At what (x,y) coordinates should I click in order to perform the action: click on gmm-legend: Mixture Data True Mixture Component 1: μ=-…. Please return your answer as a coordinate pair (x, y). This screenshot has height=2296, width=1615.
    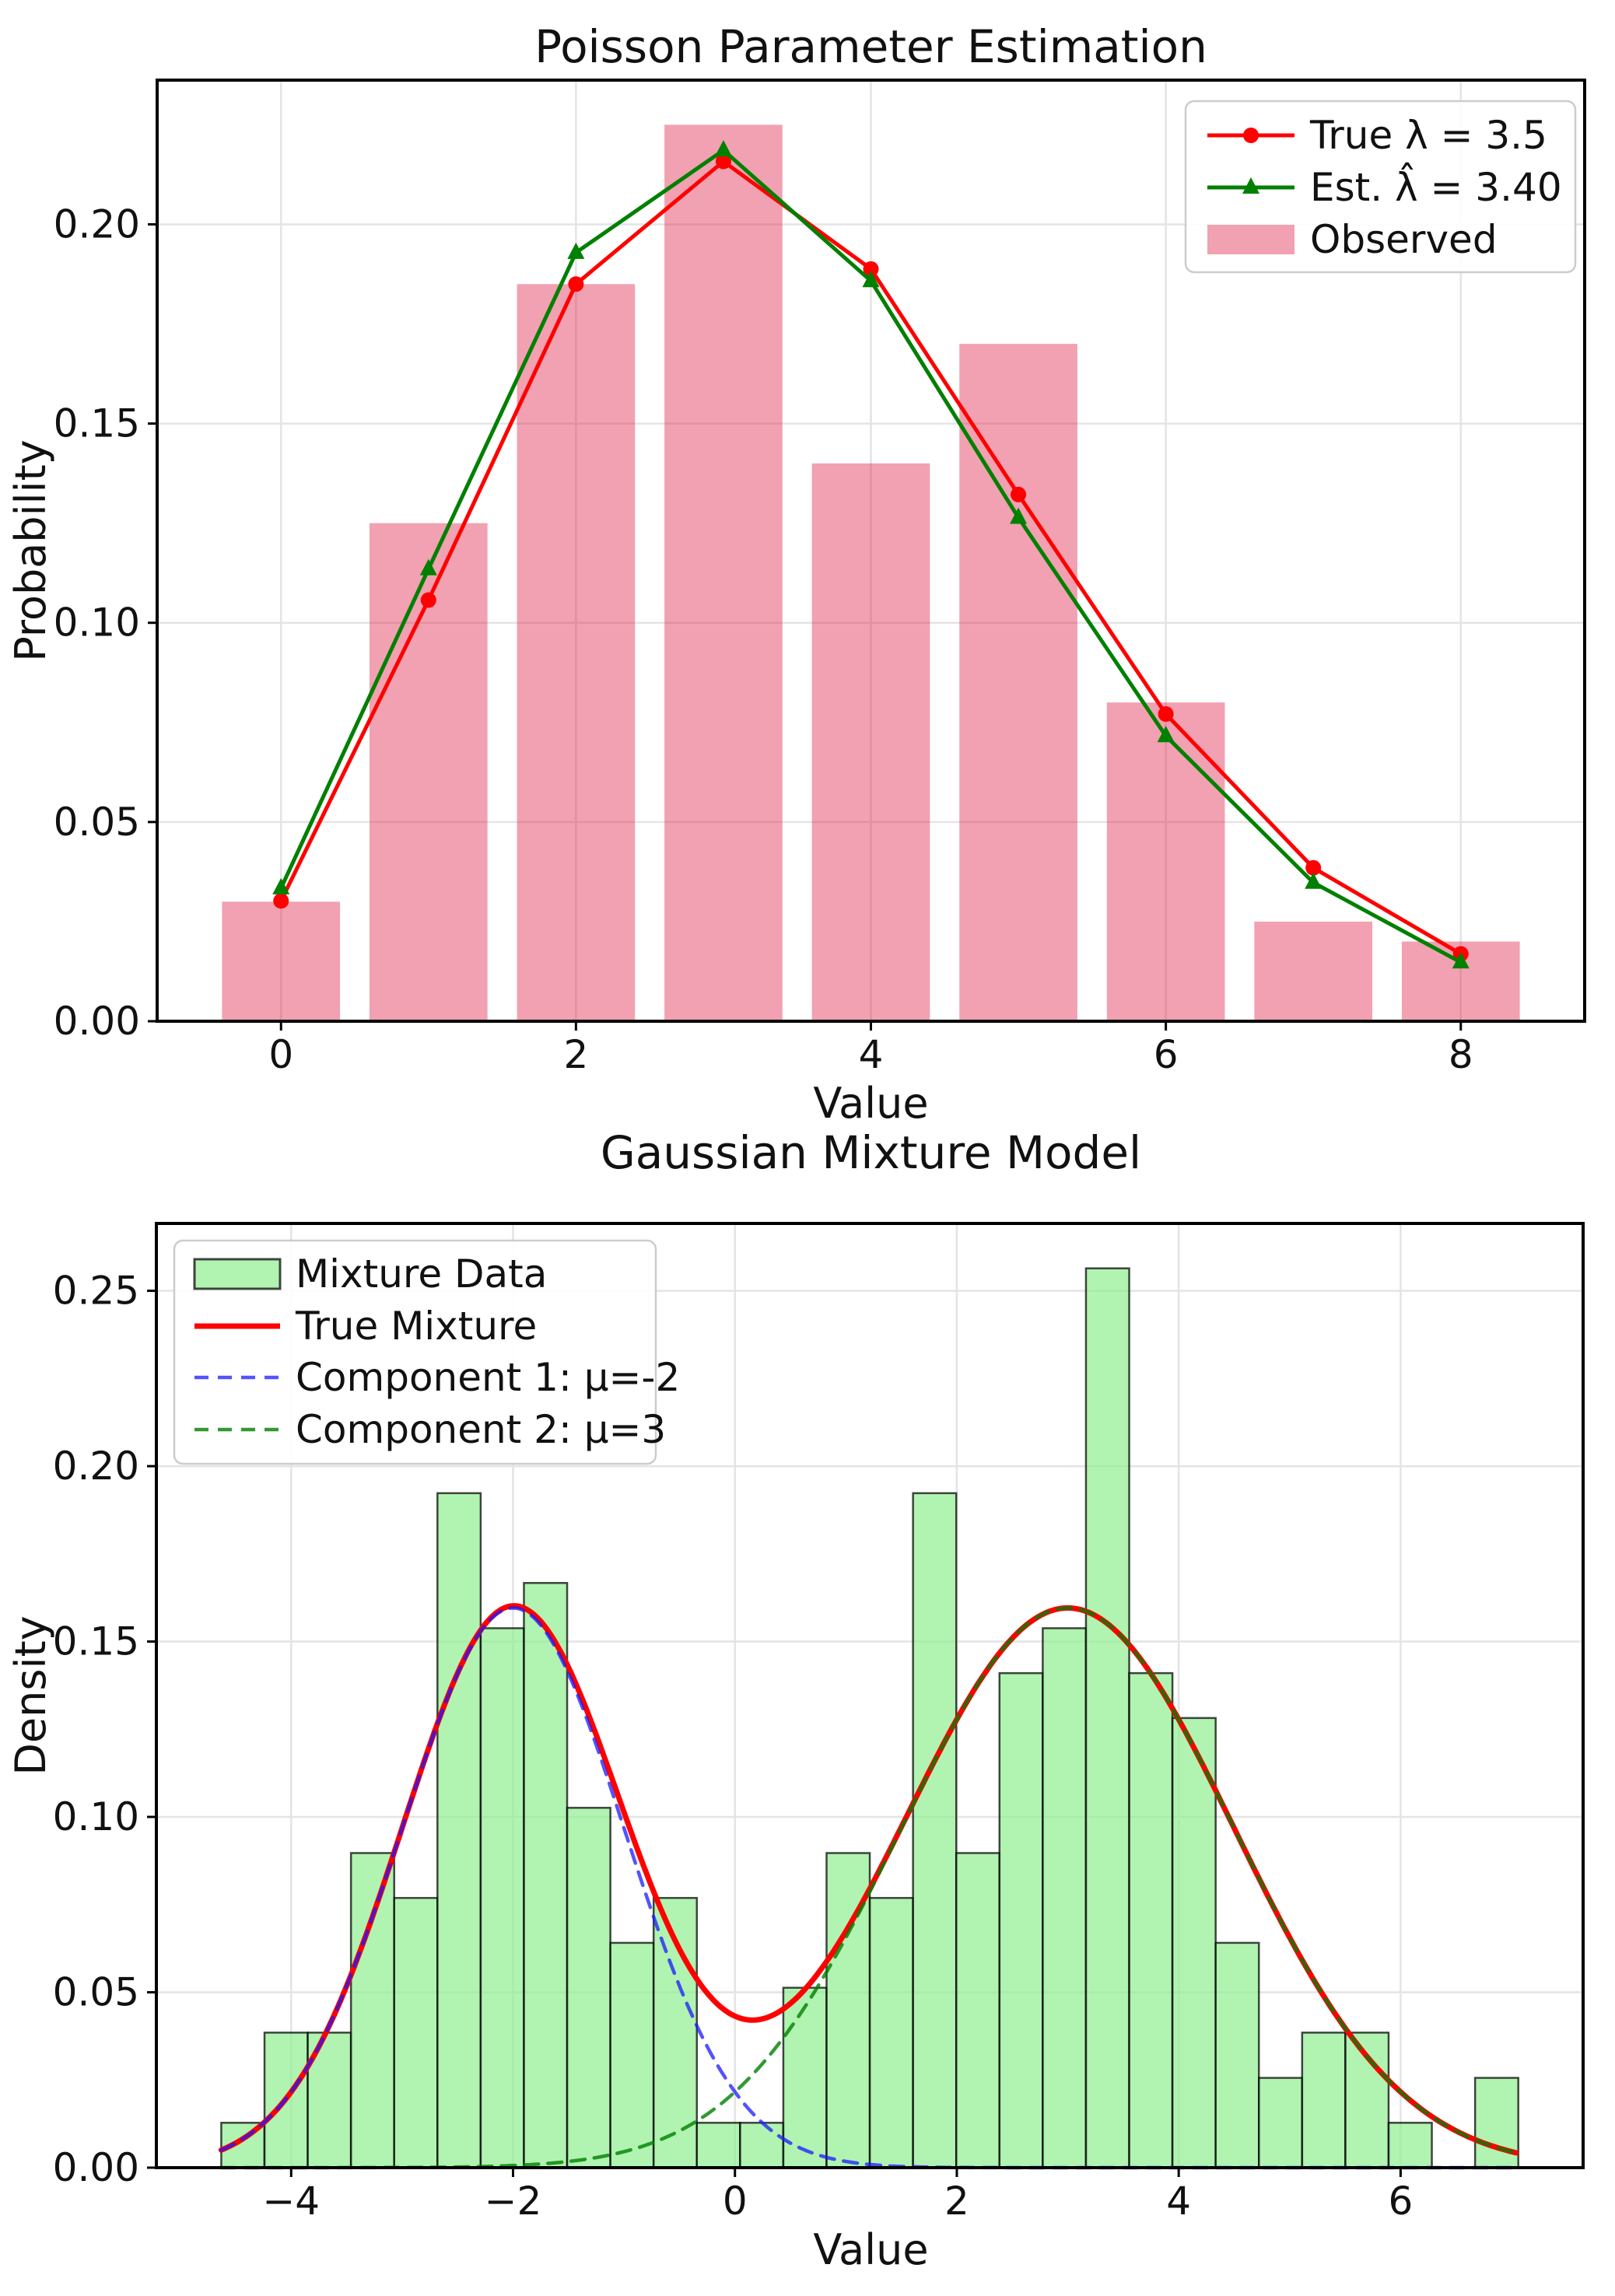
    Looking at the image, I should click on (426, 1352).